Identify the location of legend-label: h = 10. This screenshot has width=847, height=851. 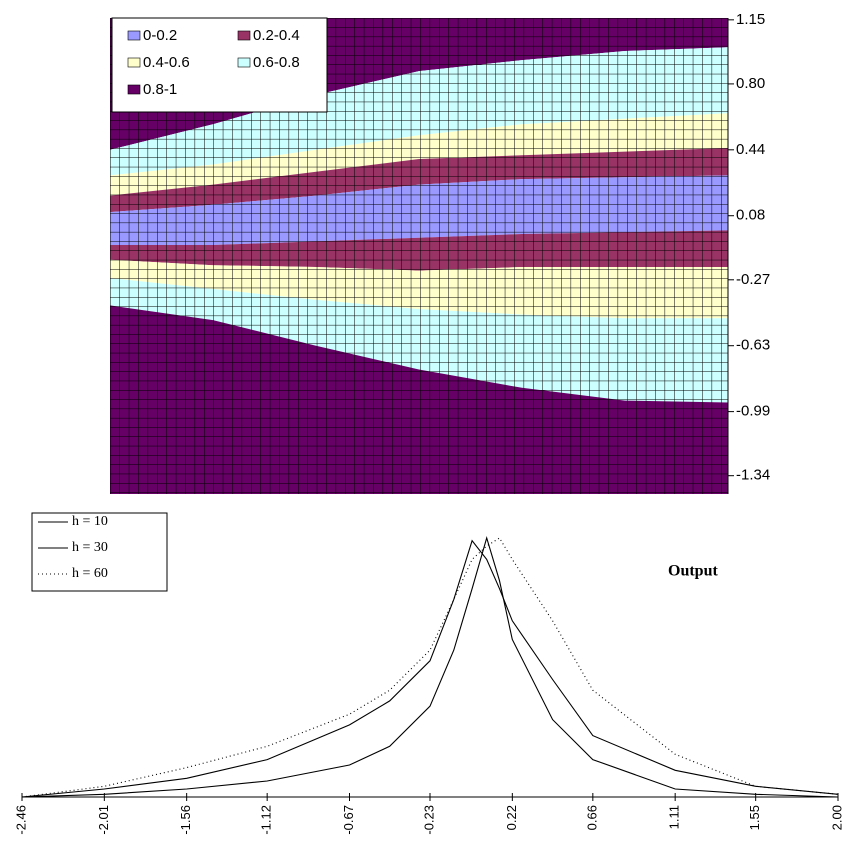
(90, 521).